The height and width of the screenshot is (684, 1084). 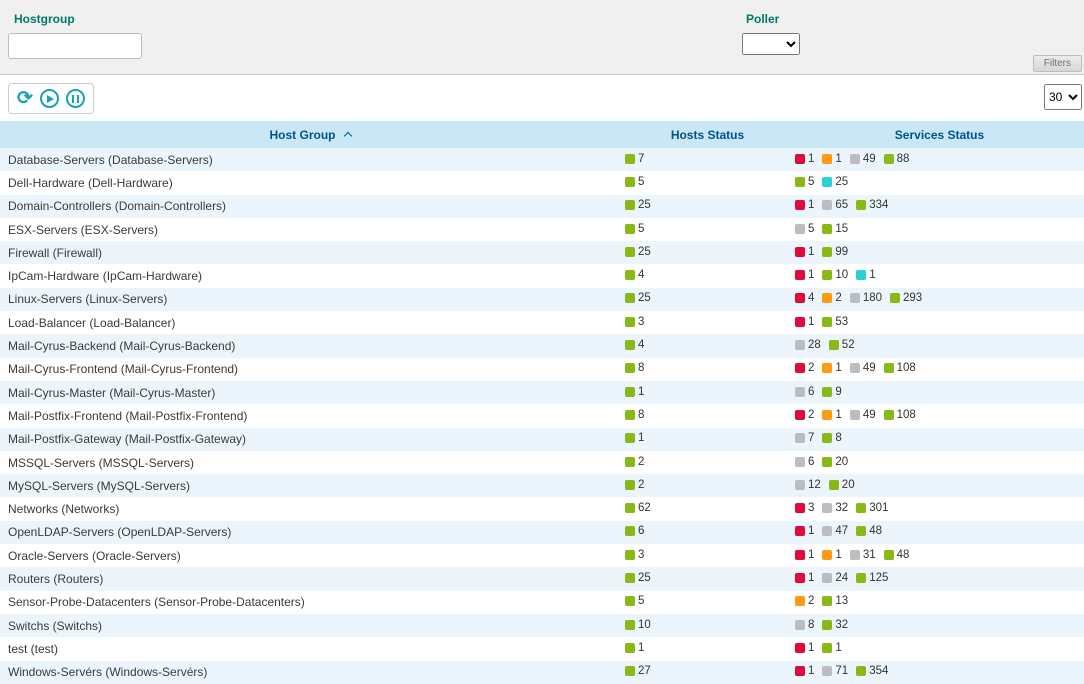 I want to click on status-badge-ok: 301, so click(x=872, y=508).